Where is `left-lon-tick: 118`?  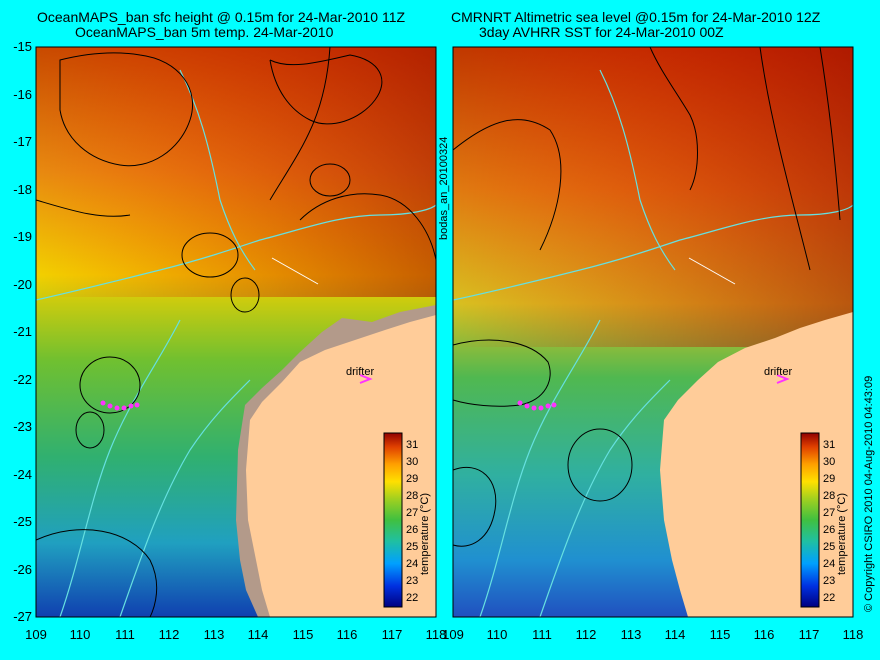 left-lon-tick: 118 is located at coordinates (436, 634).